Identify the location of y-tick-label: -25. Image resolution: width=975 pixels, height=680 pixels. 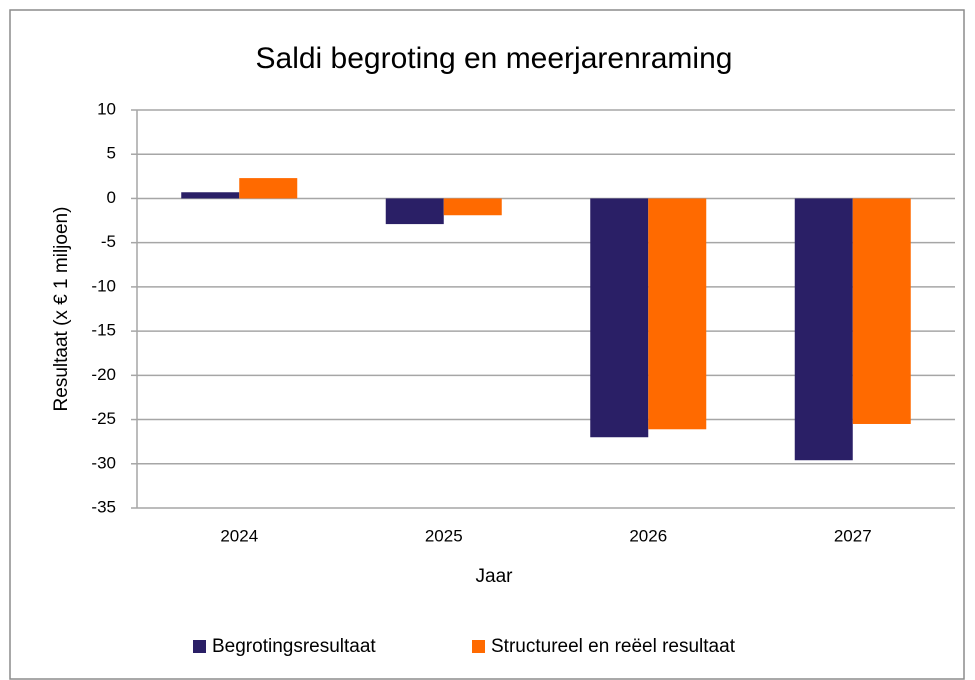
(103, 418).